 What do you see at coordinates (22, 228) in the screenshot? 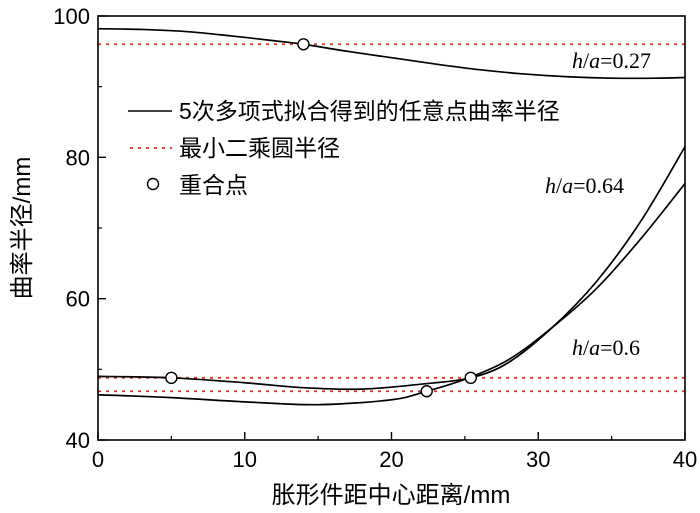
I see `y-axis-label: 曲率半径/mm` at bounding box center [22, 228].